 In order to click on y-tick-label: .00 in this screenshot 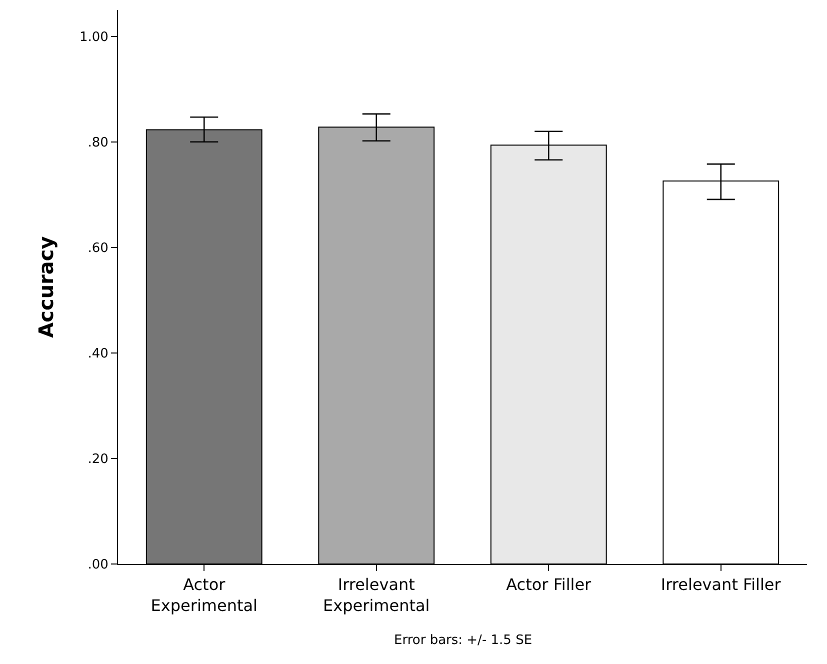, I will do `click(98, 565)`.